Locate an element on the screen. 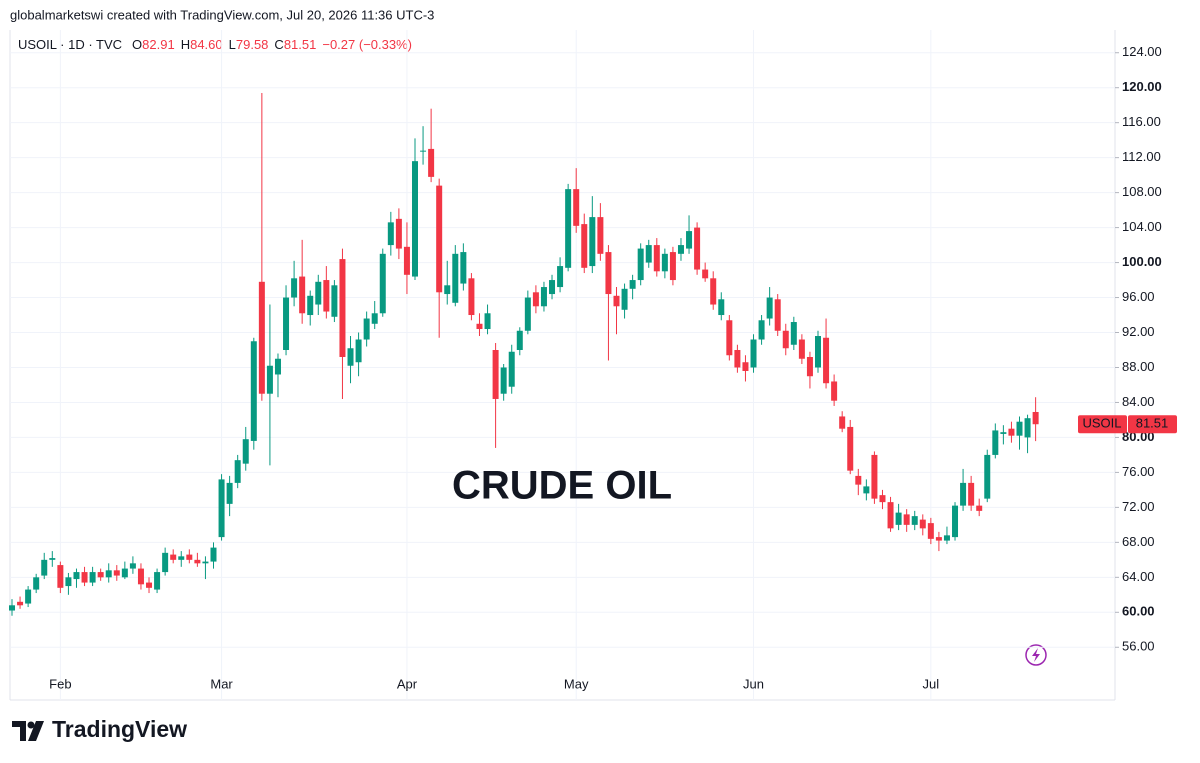  legend-key: H is located at coordinates (185, 44).